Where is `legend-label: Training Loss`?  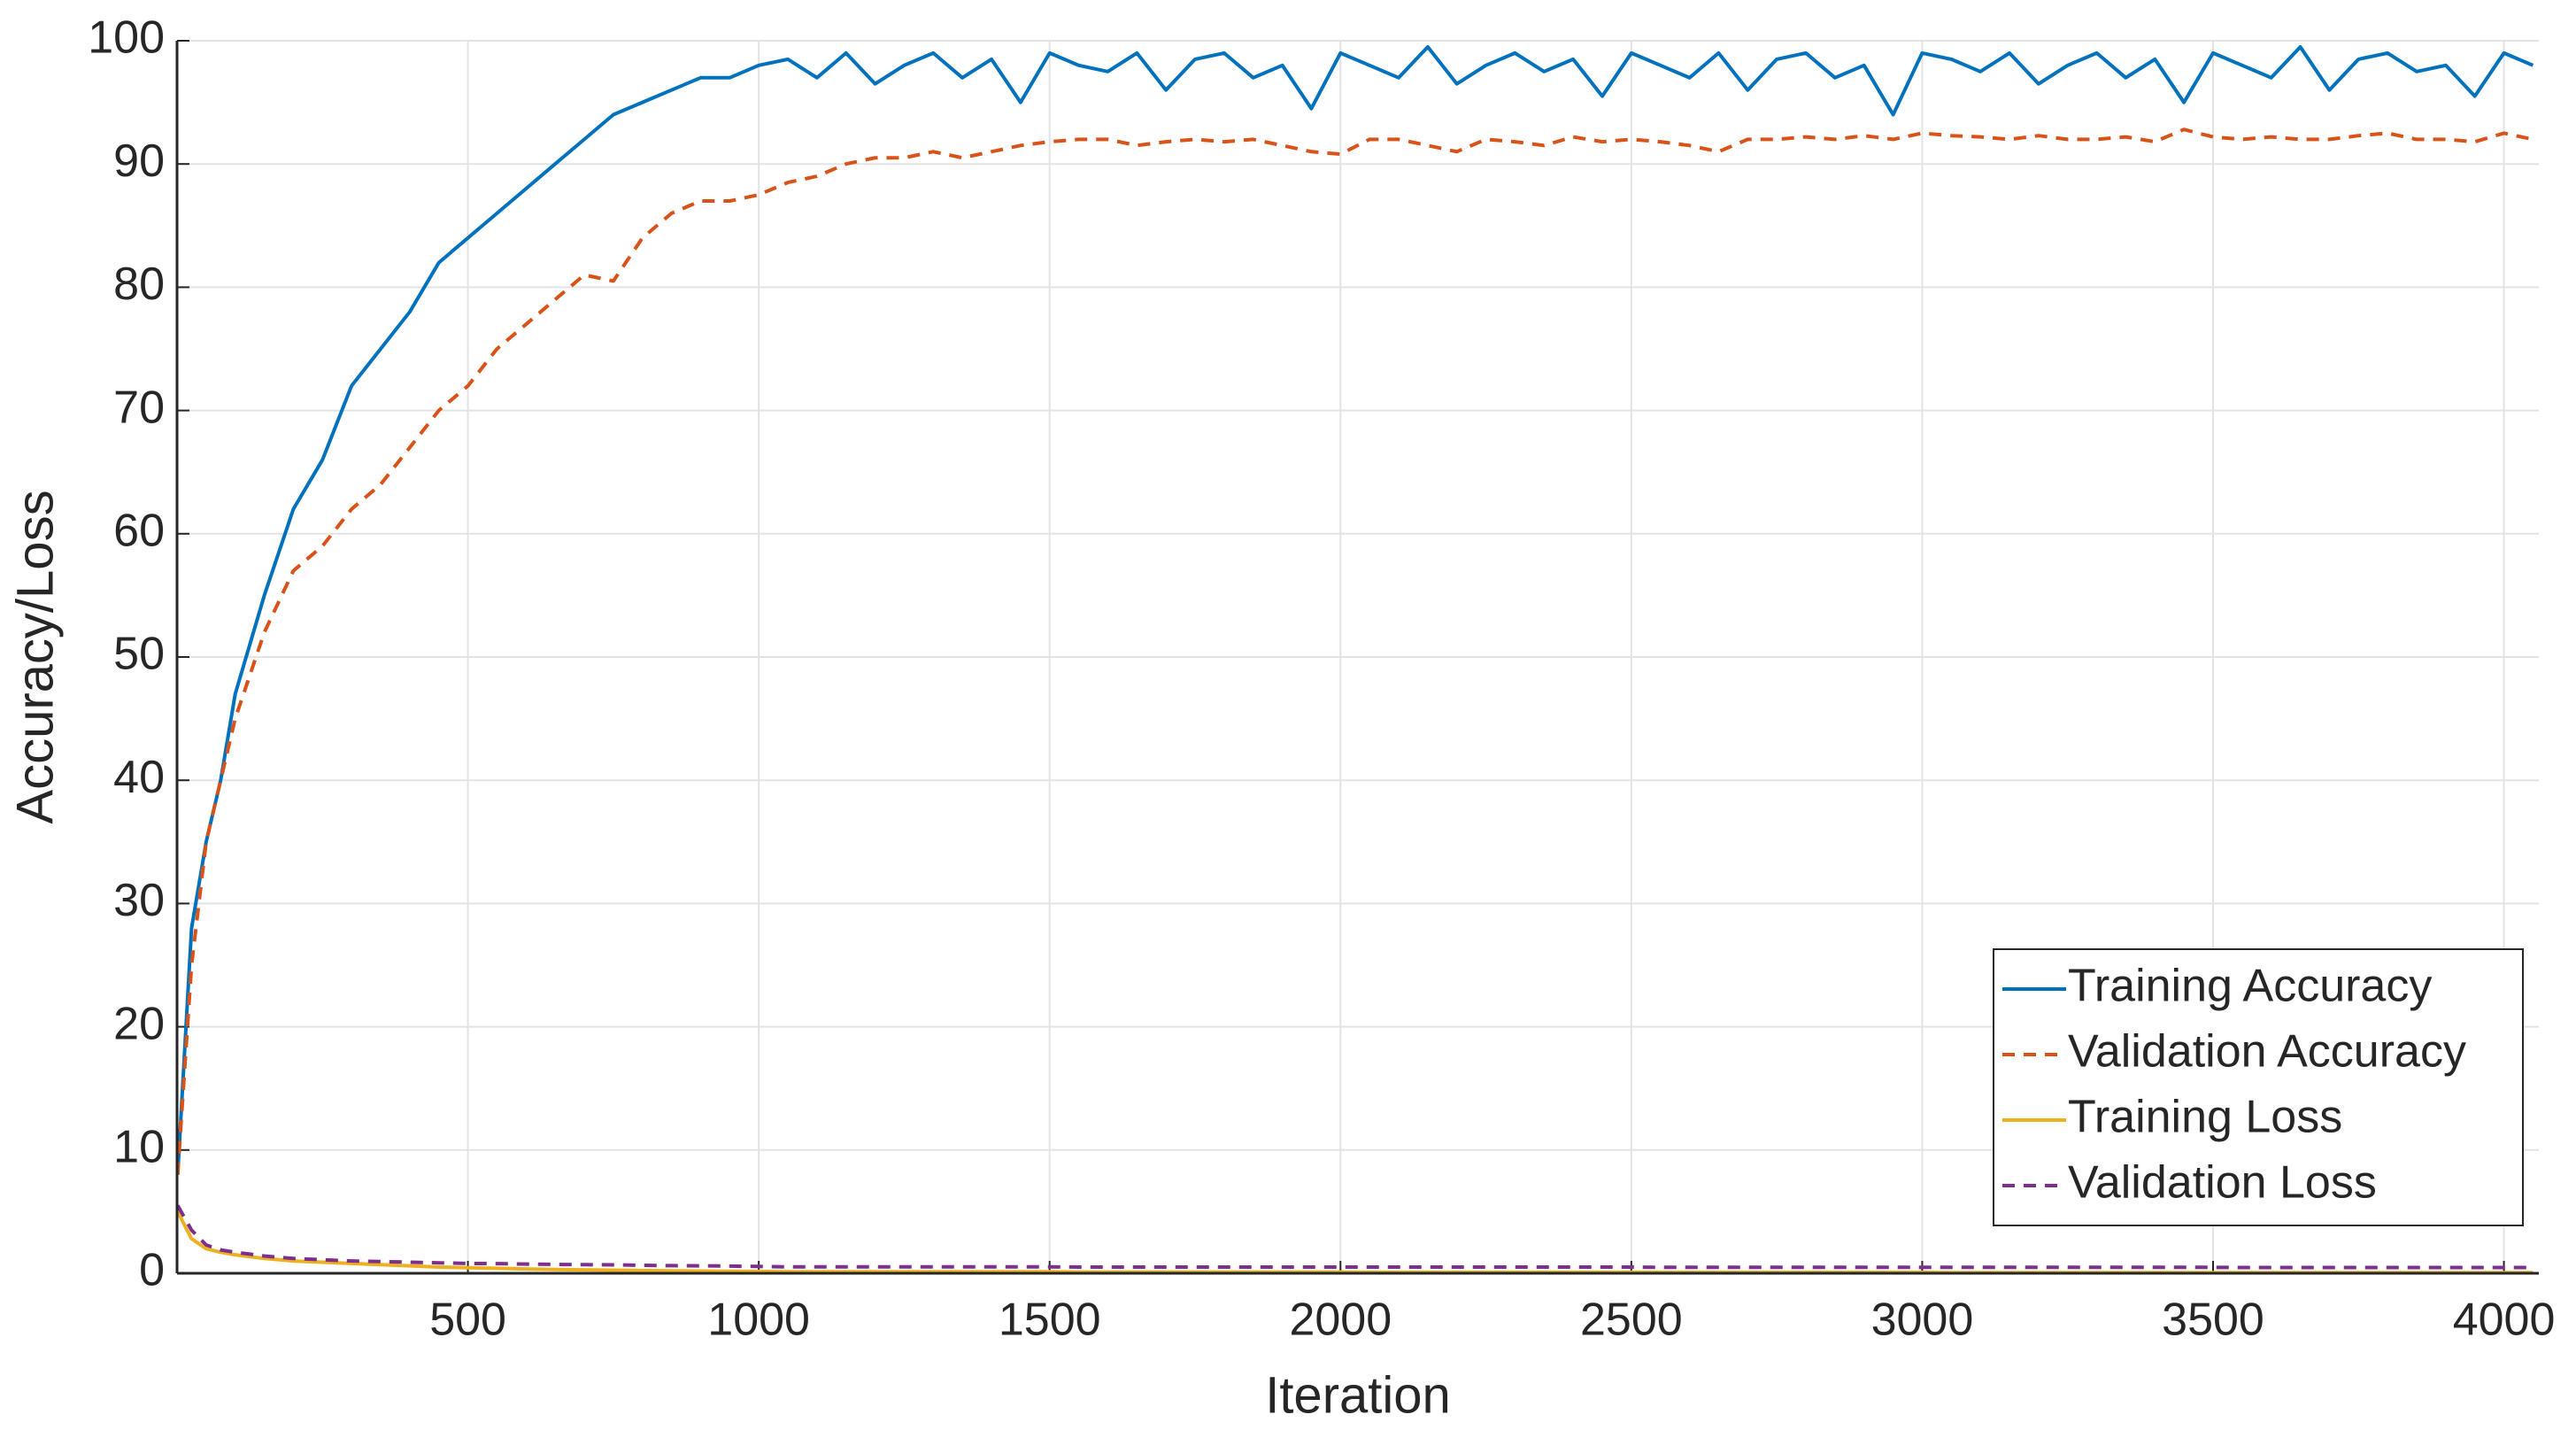 legend-label: Training Loss is located at coordinates (2205, 1117).